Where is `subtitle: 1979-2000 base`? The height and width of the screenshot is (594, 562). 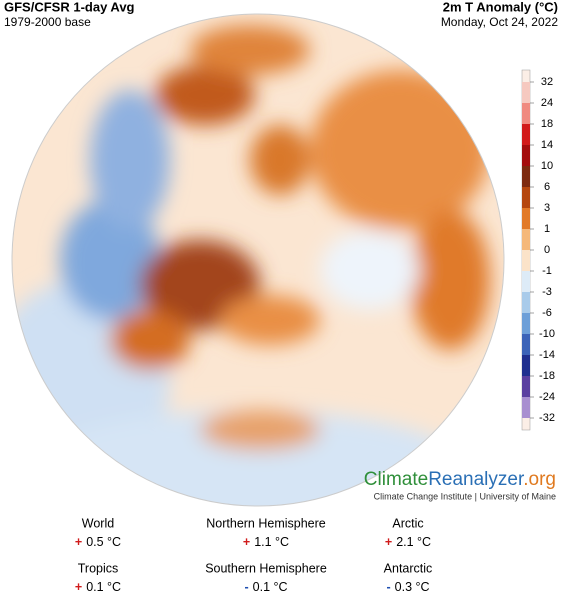
subtitle: 1979-2000 base is located at coordinates (47, 22).